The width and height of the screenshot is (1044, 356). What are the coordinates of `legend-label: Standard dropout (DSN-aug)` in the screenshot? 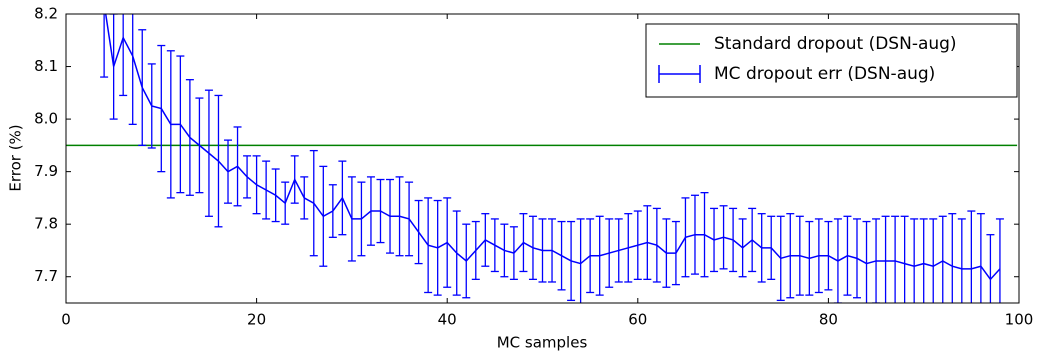 It's located at (835, 44).